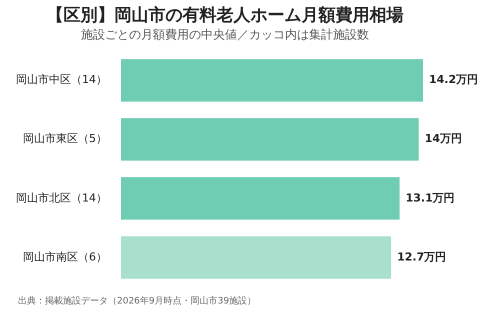 The width and height of the screenshot is (500, 327). I want to click on y-tick-label: 岡山市東区（5）, so click(64, 139).